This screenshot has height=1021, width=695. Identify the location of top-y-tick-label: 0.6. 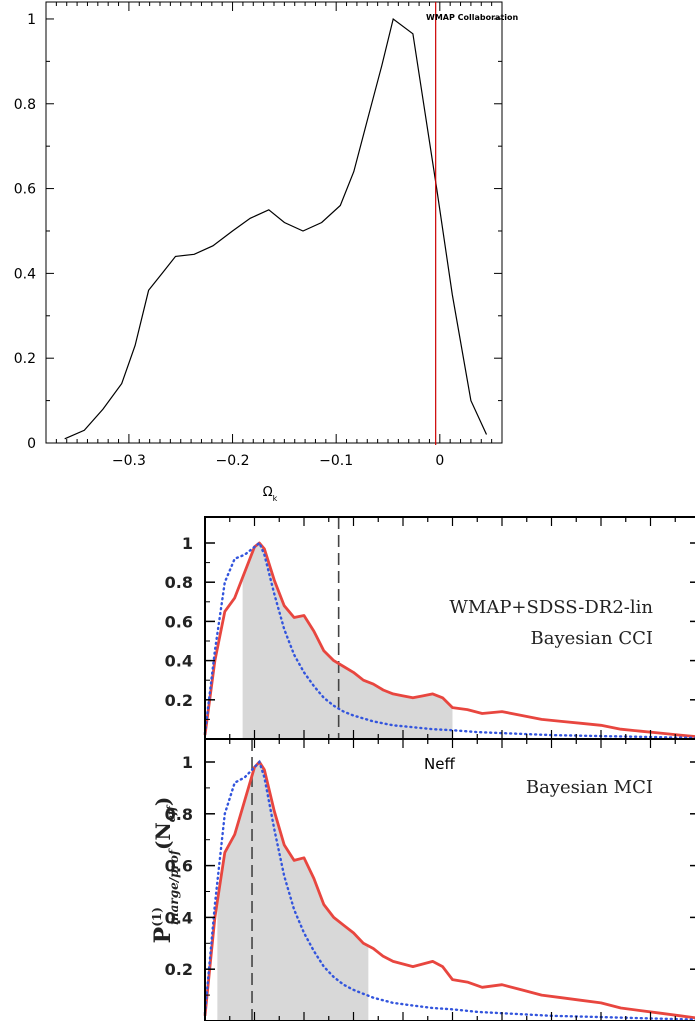
(25, 190).